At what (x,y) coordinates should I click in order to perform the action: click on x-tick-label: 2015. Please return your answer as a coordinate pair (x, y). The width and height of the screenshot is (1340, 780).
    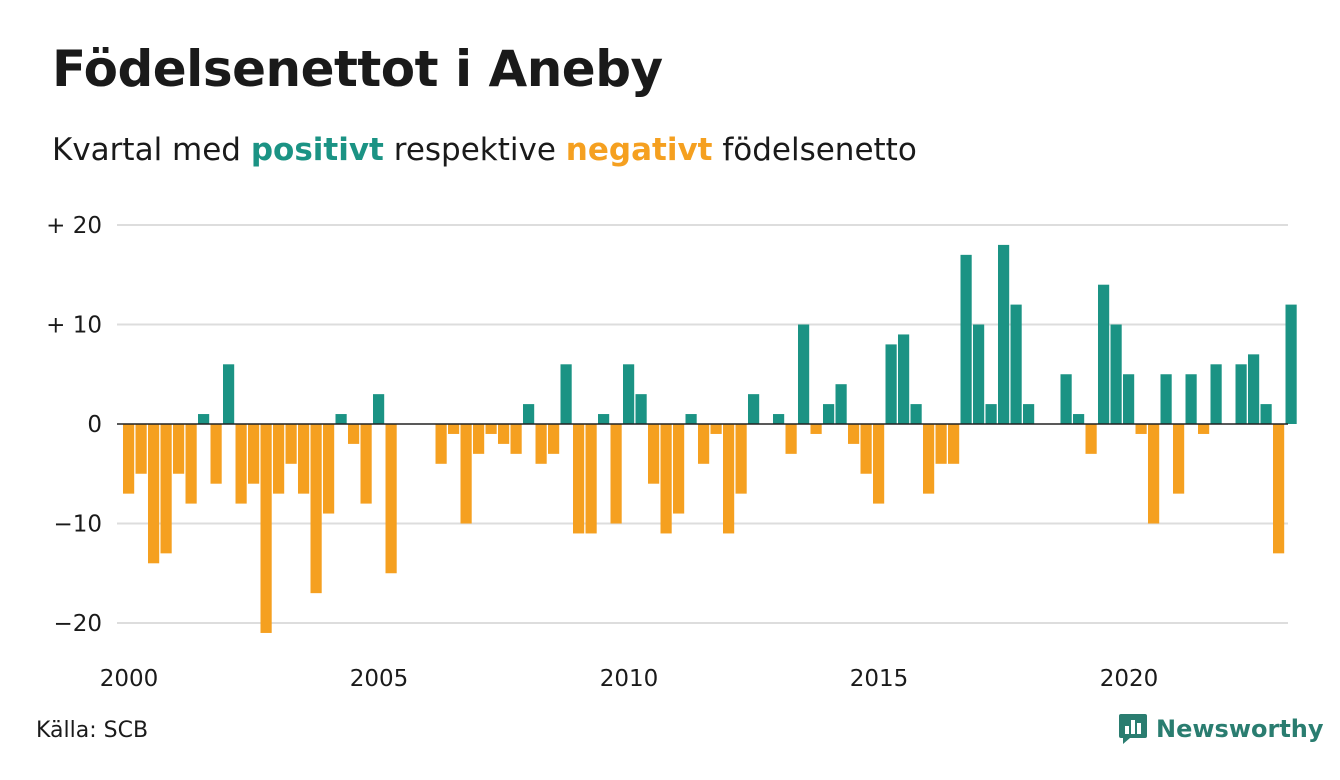
    Looking at the image, I should click on (879, 679).